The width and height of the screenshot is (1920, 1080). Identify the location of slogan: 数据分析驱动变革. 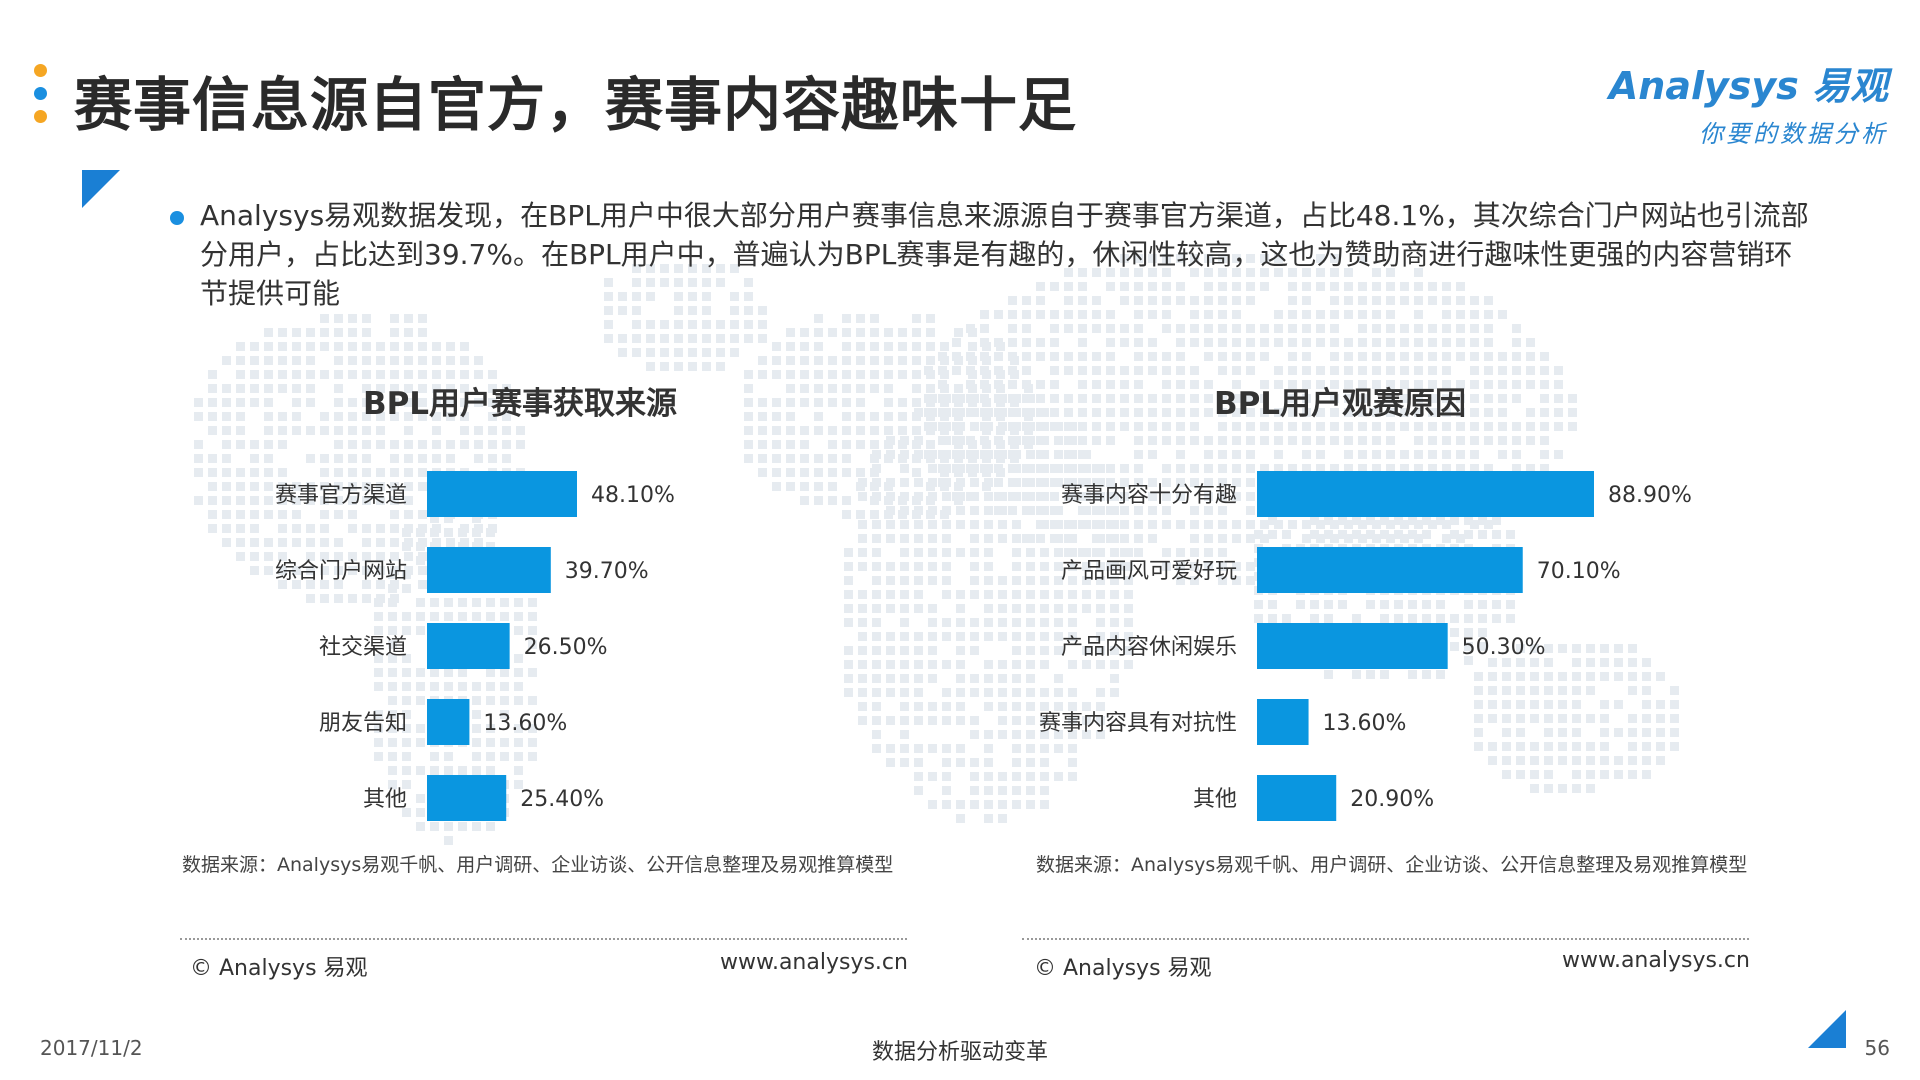
(959, 1052).